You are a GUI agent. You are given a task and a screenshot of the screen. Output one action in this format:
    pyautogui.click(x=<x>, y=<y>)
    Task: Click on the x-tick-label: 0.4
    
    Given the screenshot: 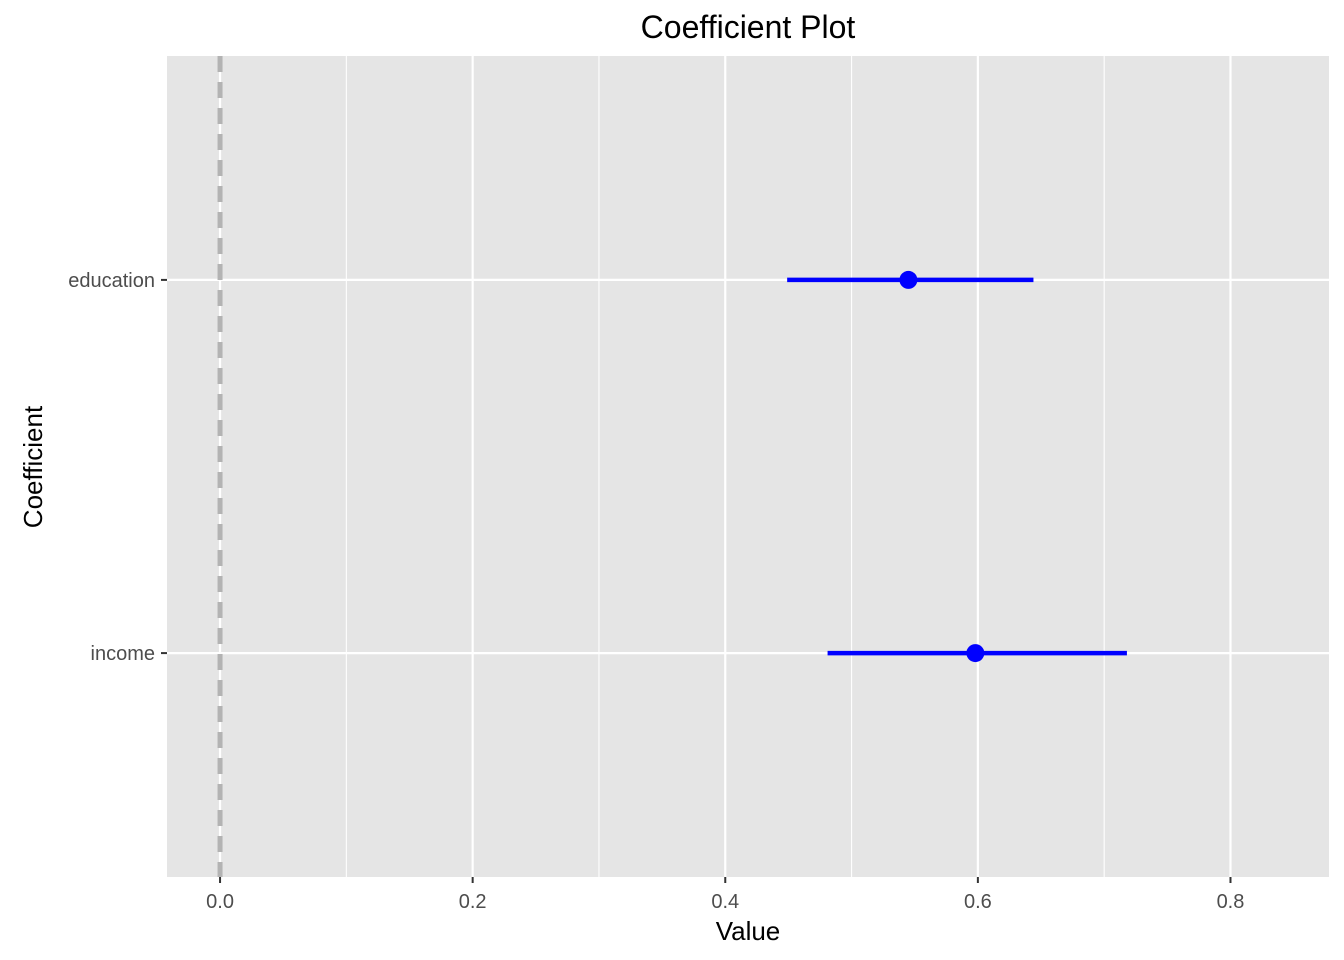 What is the action you would take?
    pyautogui.click(x=725, y=902)
    